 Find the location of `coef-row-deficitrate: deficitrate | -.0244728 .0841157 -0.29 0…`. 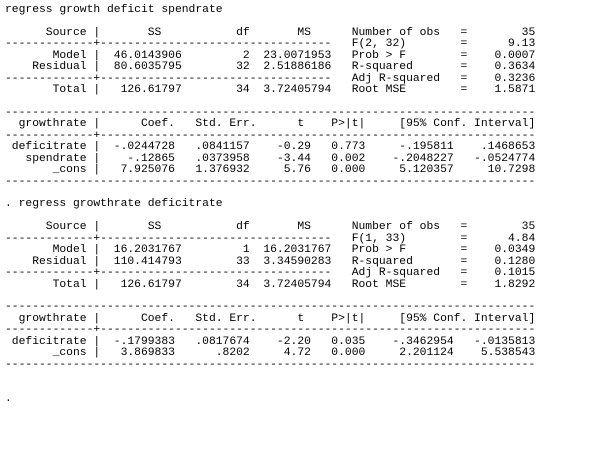

coef-row-deficitrate: deficitrate | -.0244728 .0841157 -0.29 0… is located at coordinates (270, 147).